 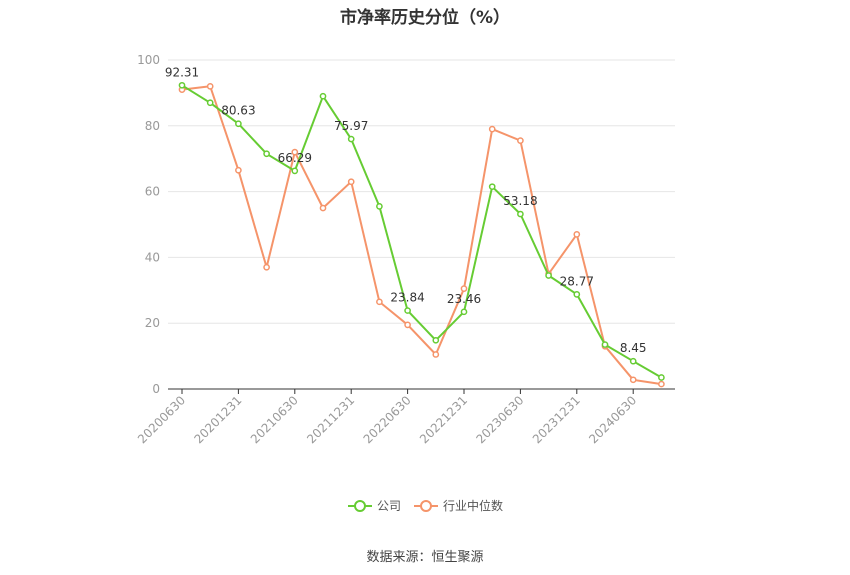 I want to click on x-tick-label: 20221231, so click(x=443, y=419).